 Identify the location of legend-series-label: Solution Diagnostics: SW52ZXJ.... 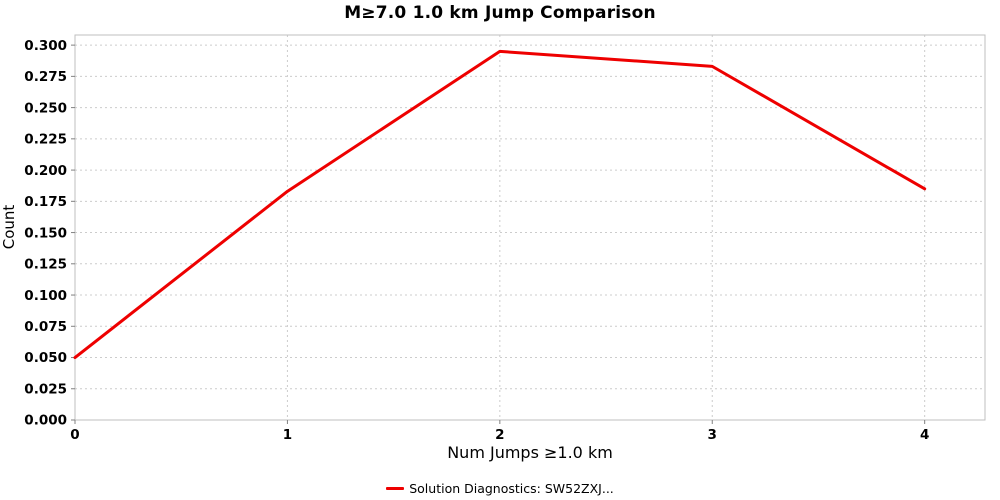
(511, 488).